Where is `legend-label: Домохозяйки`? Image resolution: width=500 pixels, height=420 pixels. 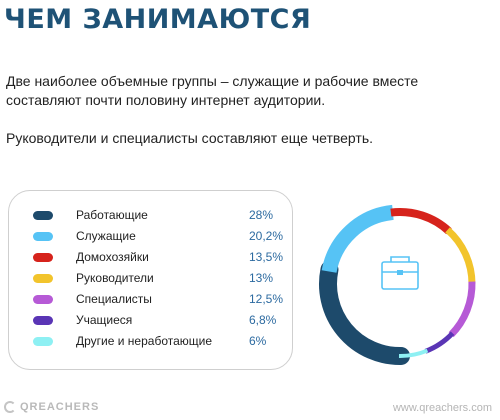 legend-label: Домохозяйки is located at coordinates (112, 257).